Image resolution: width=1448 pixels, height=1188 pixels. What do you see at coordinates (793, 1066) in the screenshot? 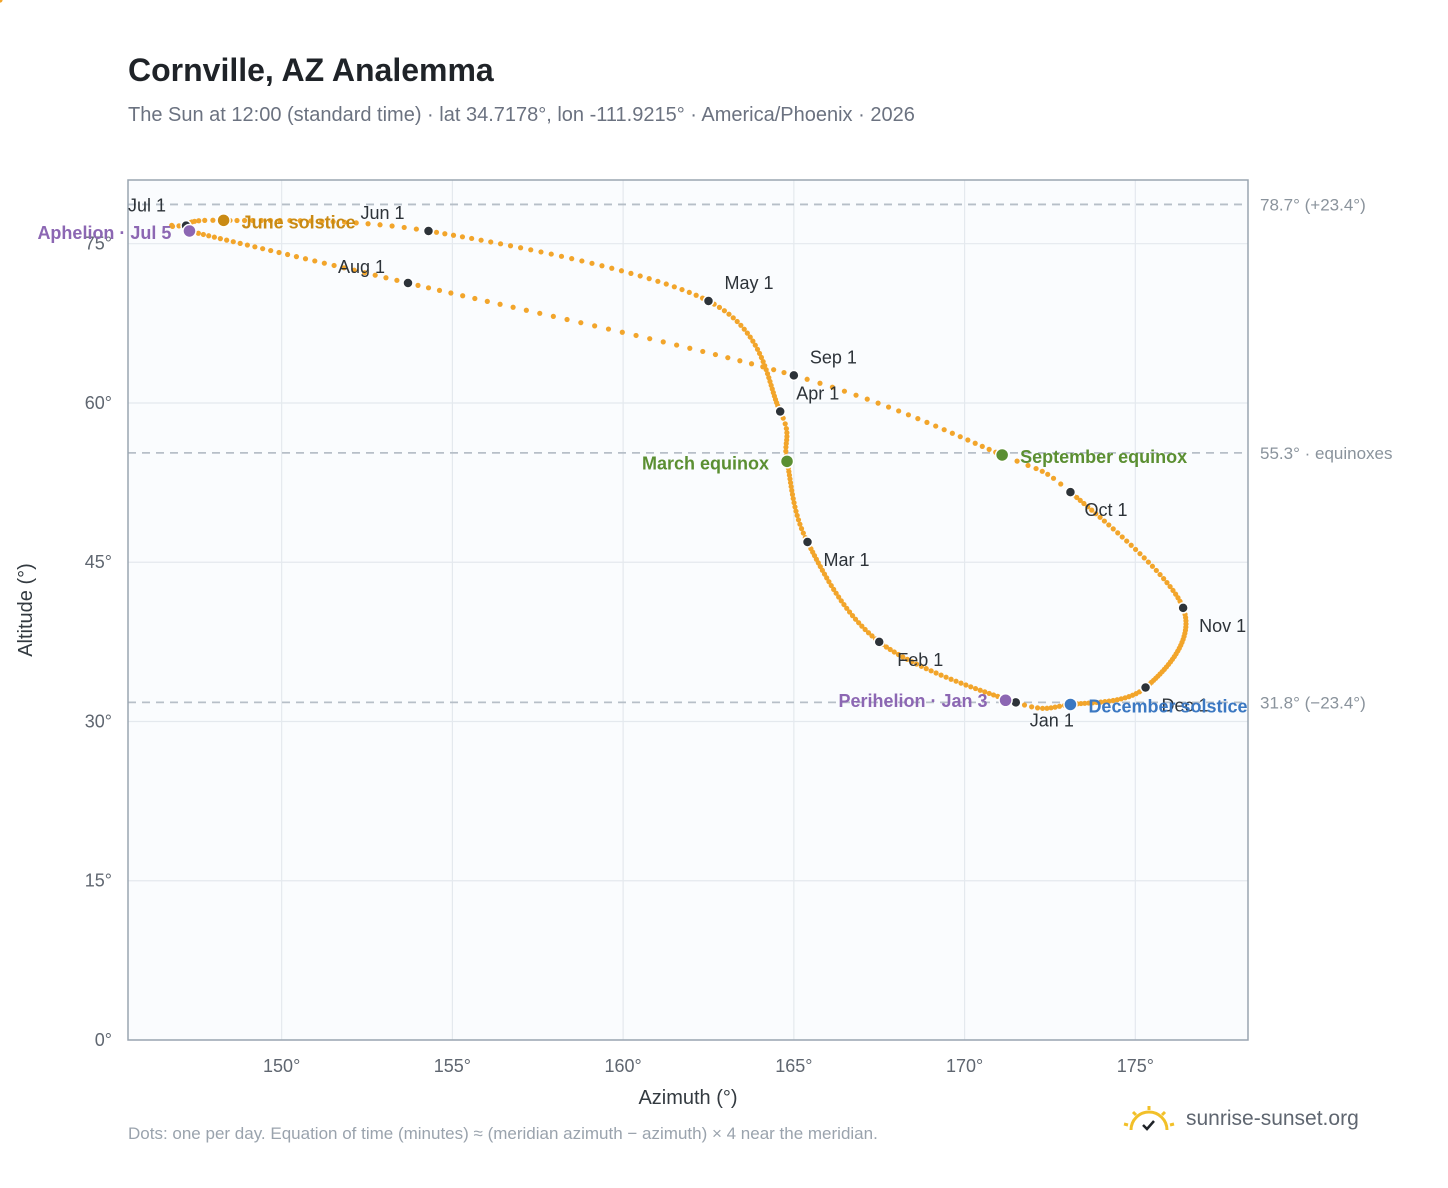
I see `x-tick-label: 165°` at bounding box center [793, 1066].